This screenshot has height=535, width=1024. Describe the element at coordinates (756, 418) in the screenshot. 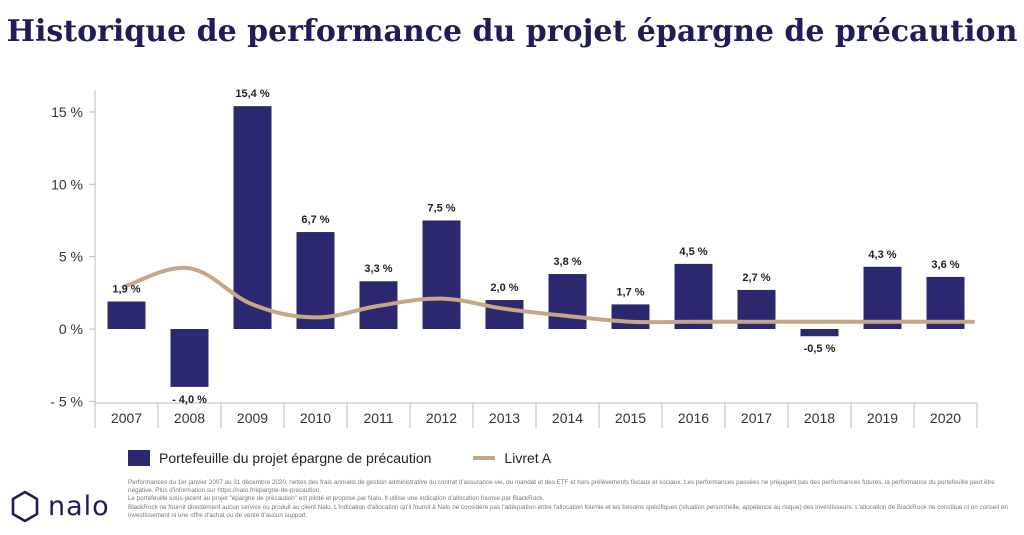

I see `x-tick-label: 2017` at that location.